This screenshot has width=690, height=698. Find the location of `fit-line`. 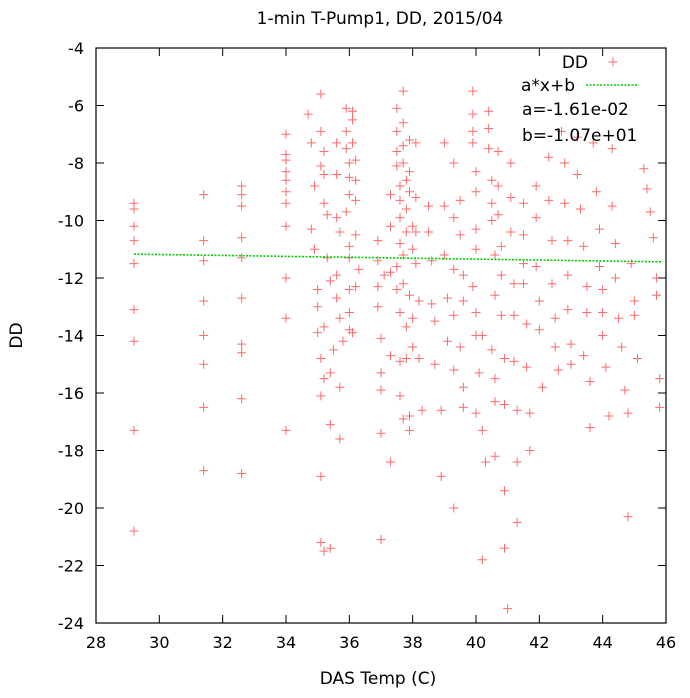

fit-line is located at coordinates (398, 258).